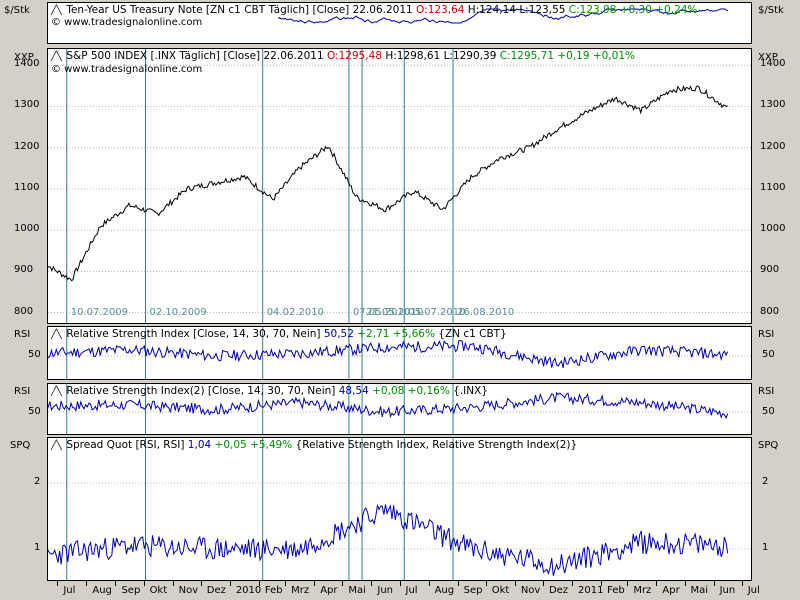 This screenshot has width=800, height=600. What do you see at coordinates (768, 354) in the screenshot?
I see `rsi1-tick-right: 50` at bounding box center [768, 354].